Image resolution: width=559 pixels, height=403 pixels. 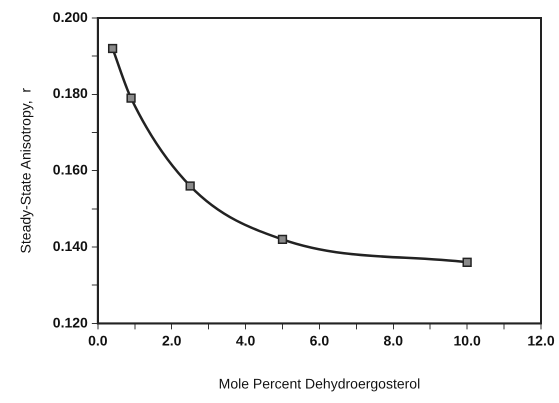 What do you see at coordinates (70, 93) in the screenshot?
I see `y-tick-label: 0.180` at bounding box center [70, 93].